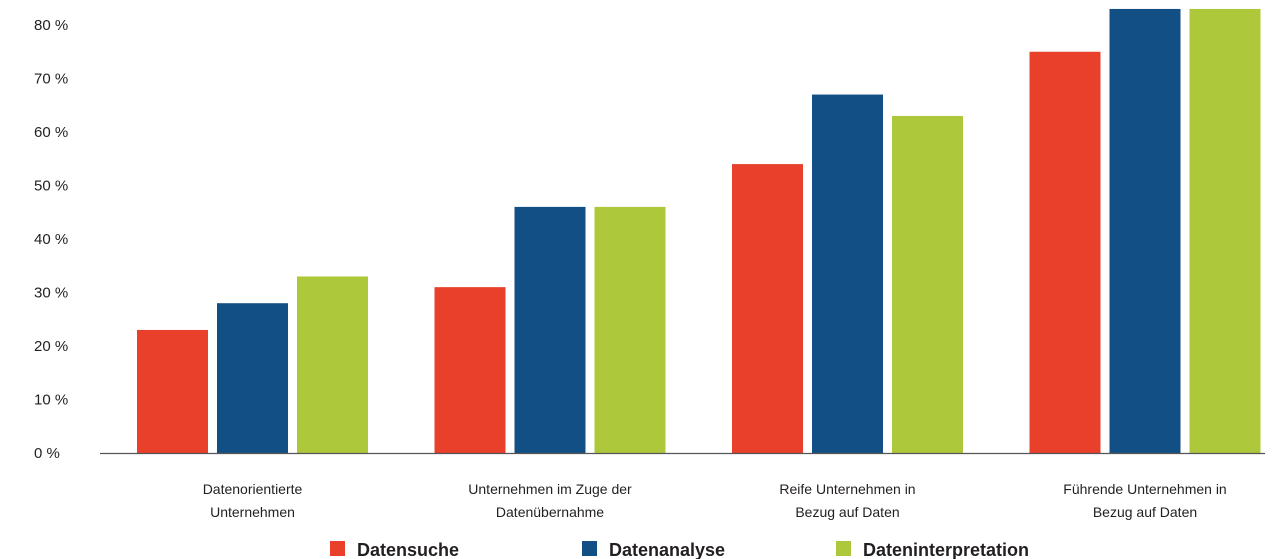 This screenshot has width=1273, height=559. Describe the element at coordinates (51, 346) in the screenshot. I see `y-tick-label: 20 %` at that location.